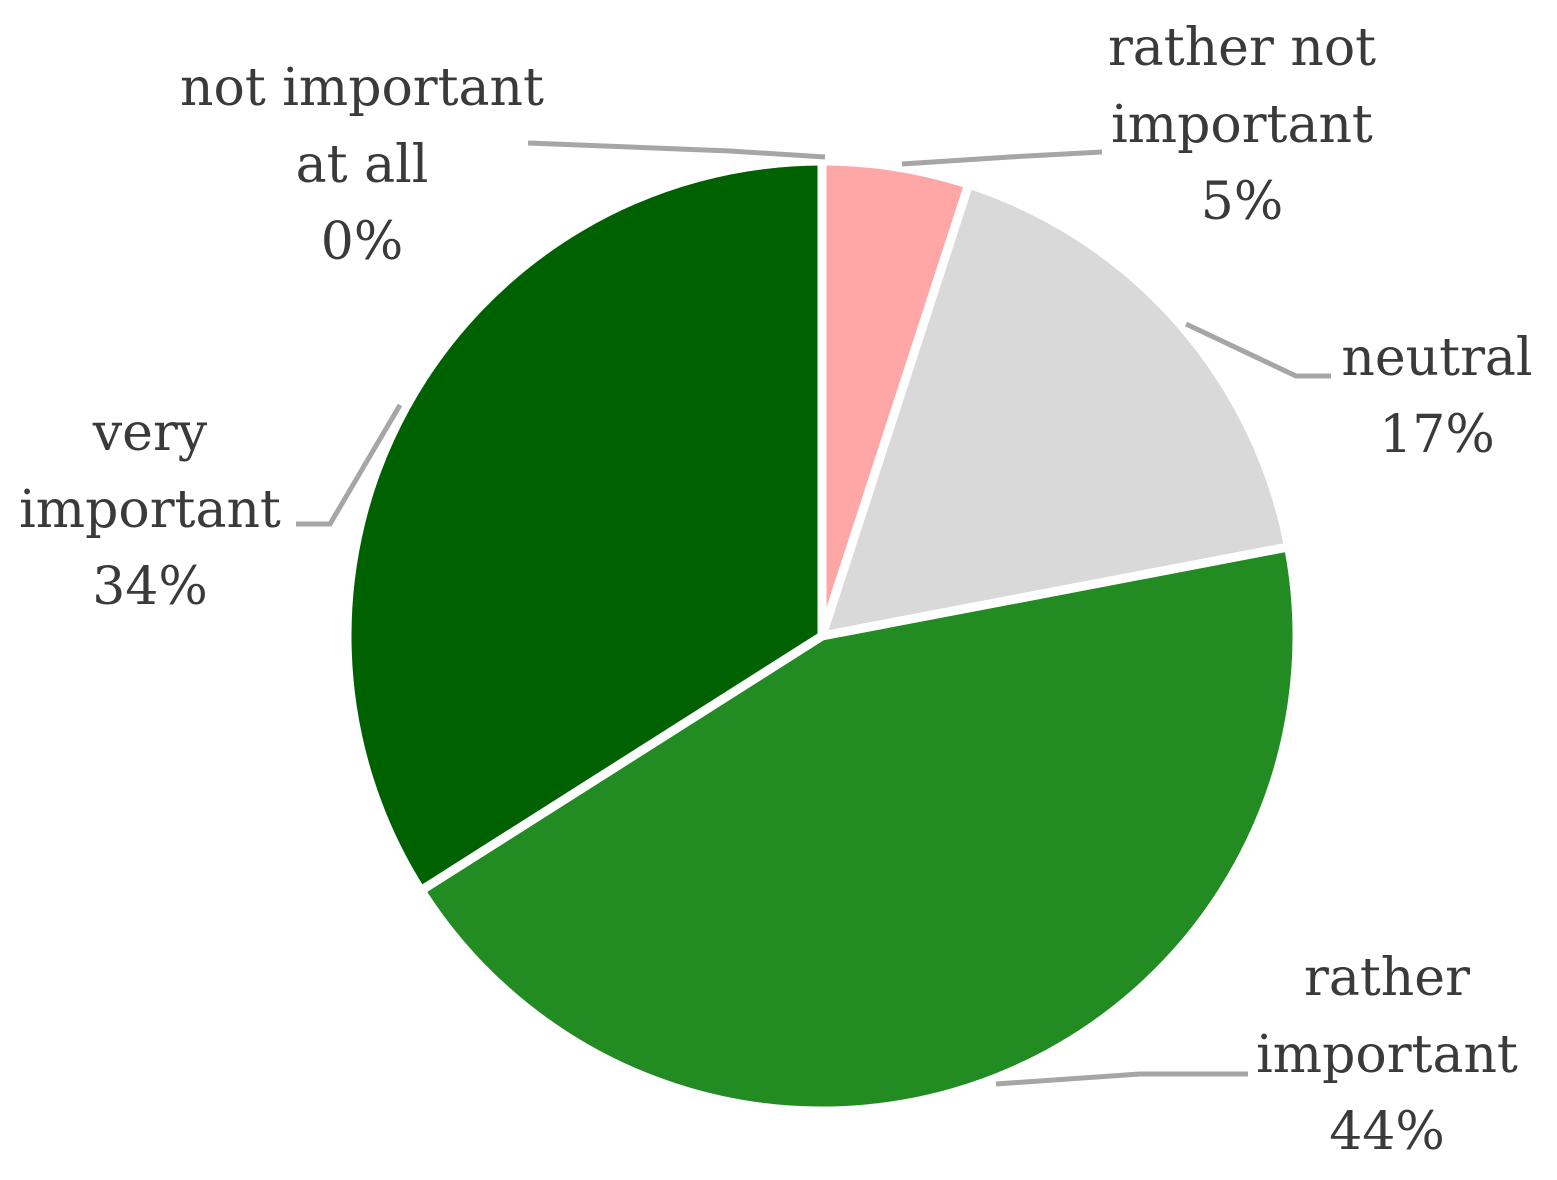 The width and height of the screenshot is (1557, 1180). What do you see at coordinates (1387, 978) in the screenshot?
I see `slice-category: rather` at bounding box center [1387, 978].